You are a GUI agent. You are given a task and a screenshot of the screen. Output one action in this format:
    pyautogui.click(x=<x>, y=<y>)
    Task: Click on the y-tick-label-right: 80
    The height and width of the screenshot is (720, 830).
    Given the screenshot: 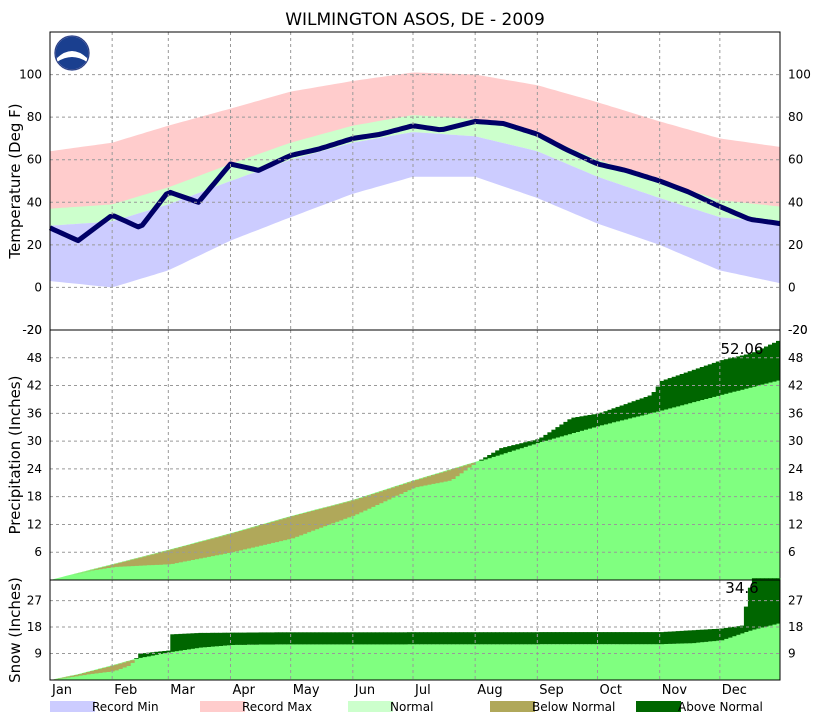 What is the action you would take?
    pyautogui.click(x=795, y=117)
    